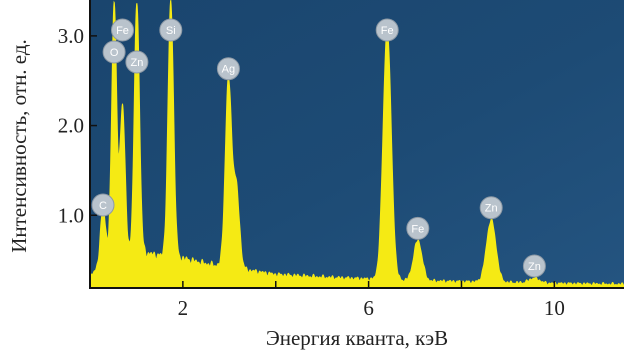  I want to click on peak-badge-label: C, so click(103, 206).